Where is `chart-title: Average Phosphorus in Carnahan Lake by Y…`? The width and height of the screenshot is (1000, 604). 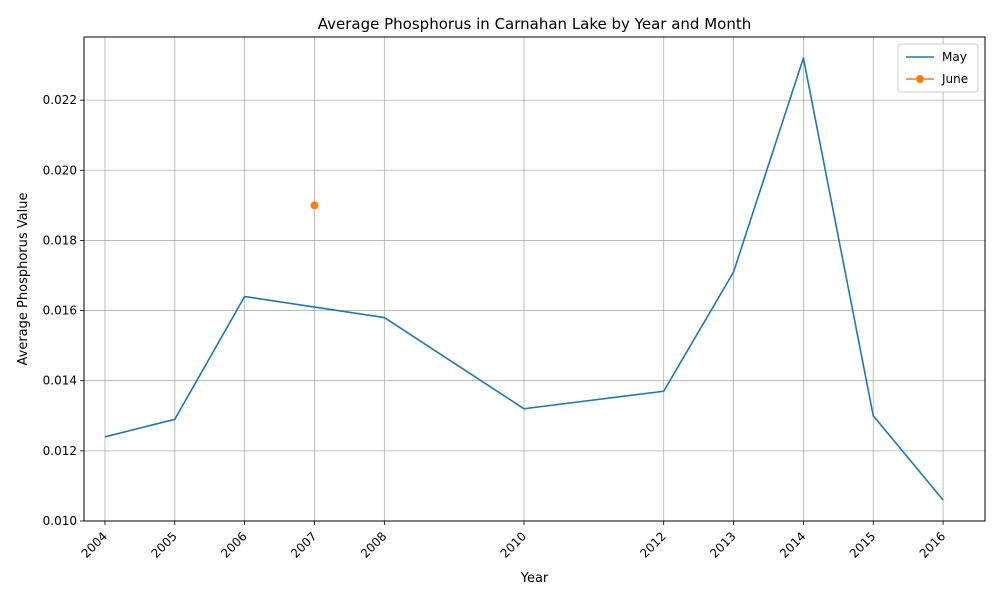 chart-title: Average Phosphorus in Carnahan Lake by Y… is located at coordinates (534, 24).